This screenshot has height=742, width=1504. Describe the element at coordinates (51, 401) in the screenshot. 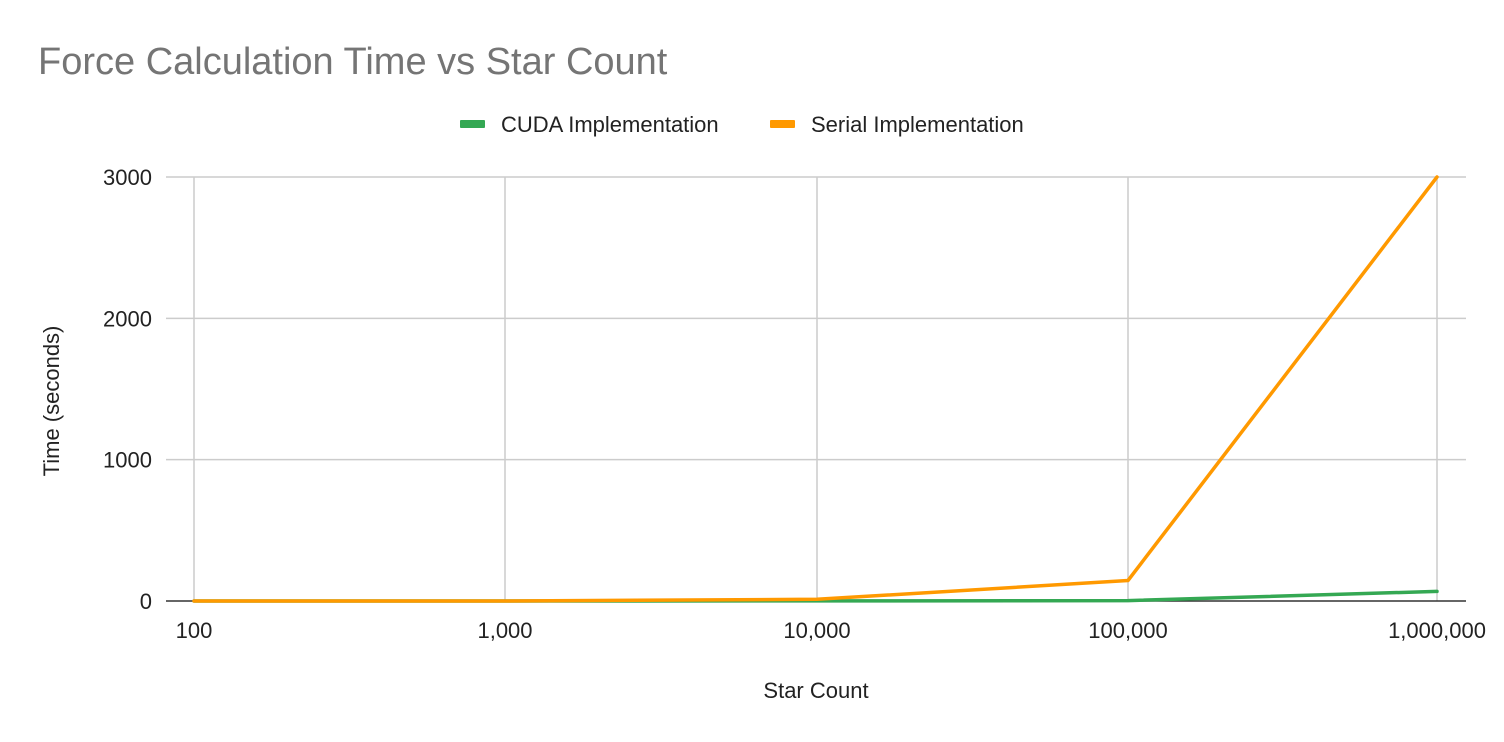

I see `y-axis-title: Time (seconds)` at that location.